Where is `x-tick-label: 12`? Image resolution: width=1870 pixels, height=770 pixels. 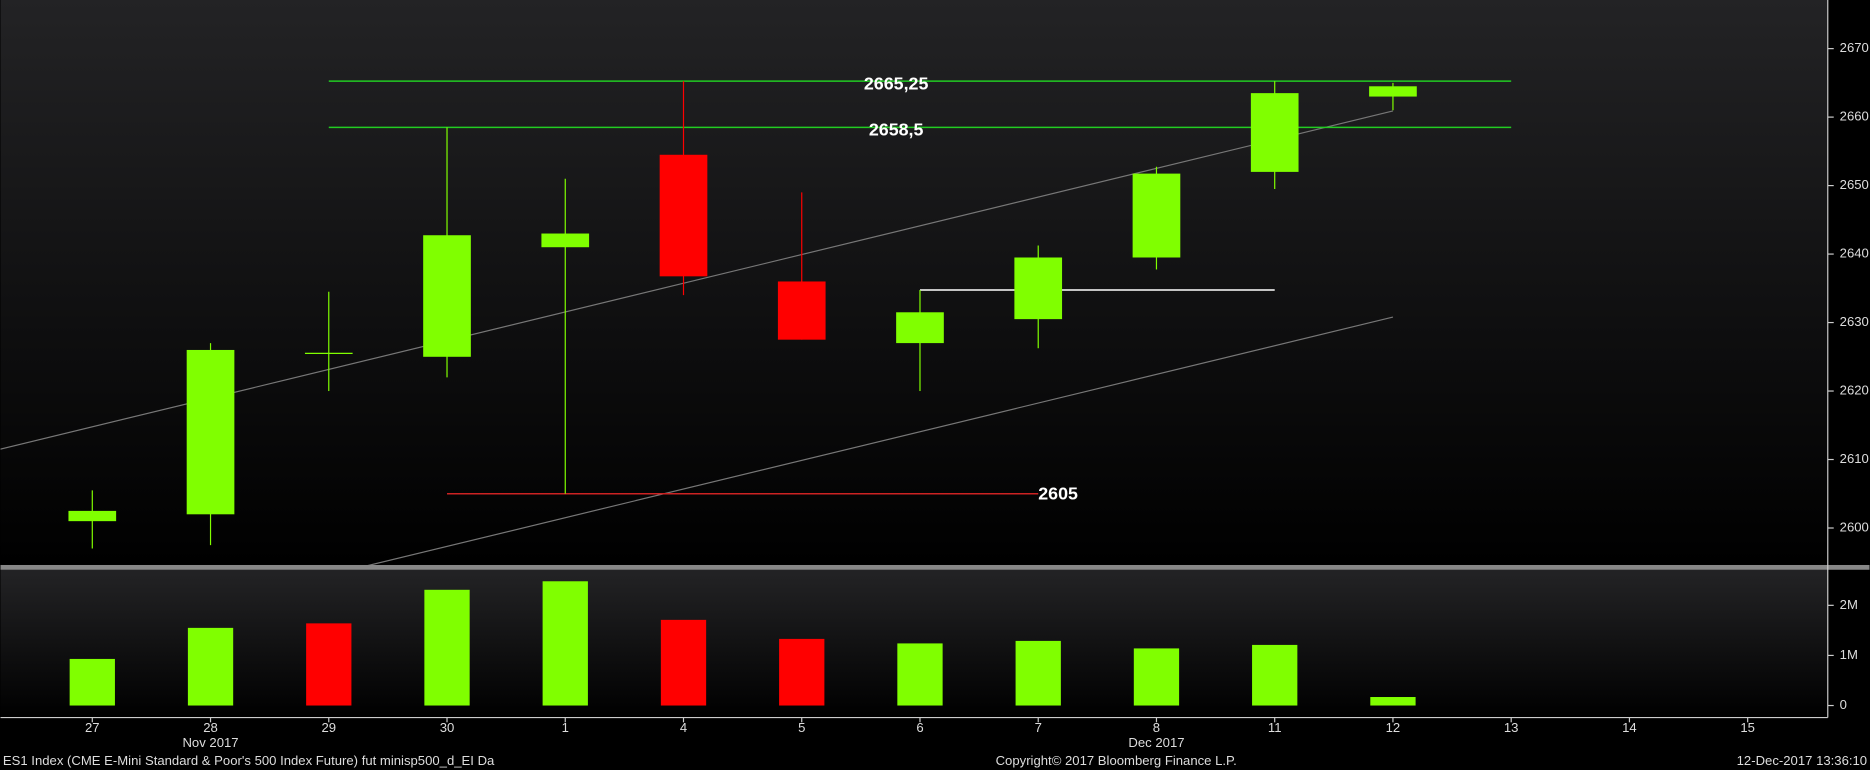 x-tick-label: 12 is located at coordinates (1393, 727).